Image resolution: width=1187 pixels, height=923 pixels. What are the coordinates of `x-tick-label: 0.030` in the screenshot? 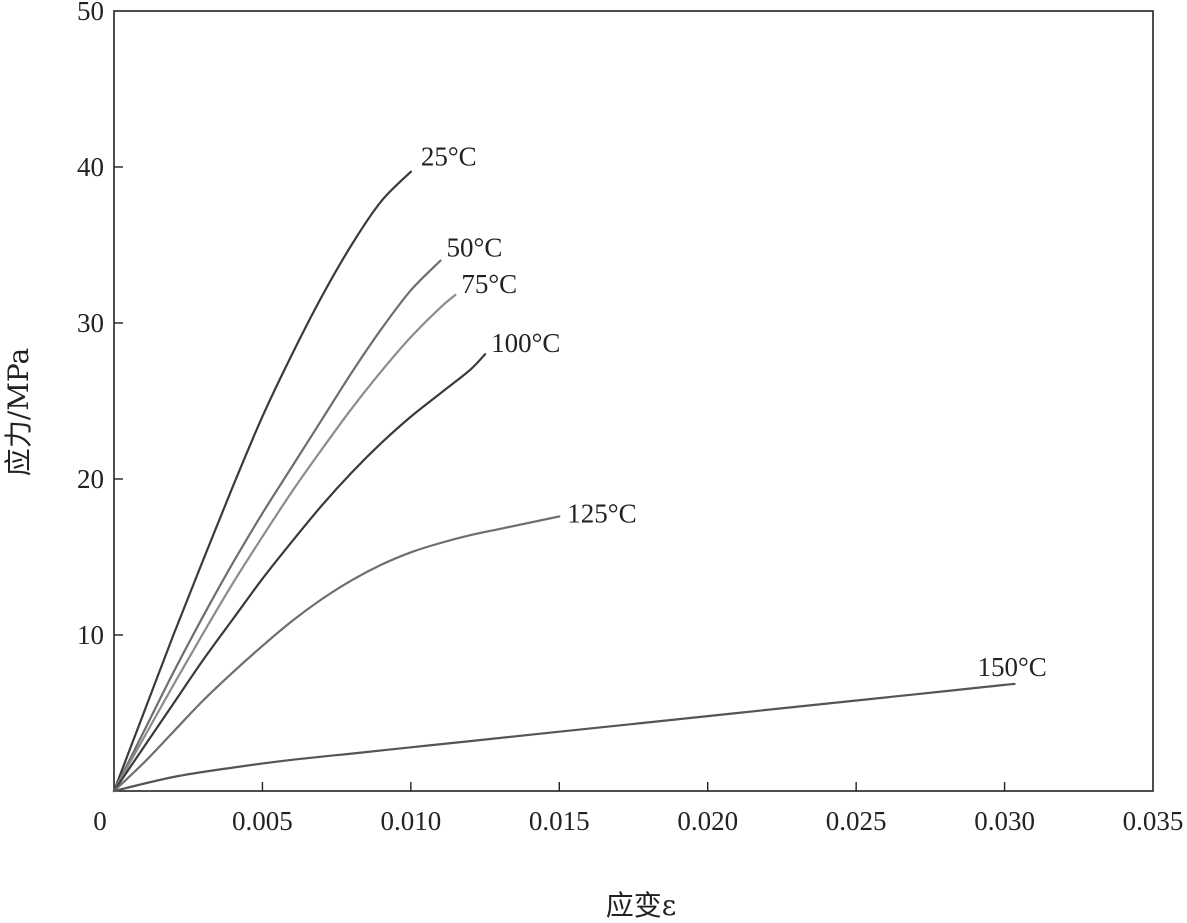 It's located at (1004, 821).